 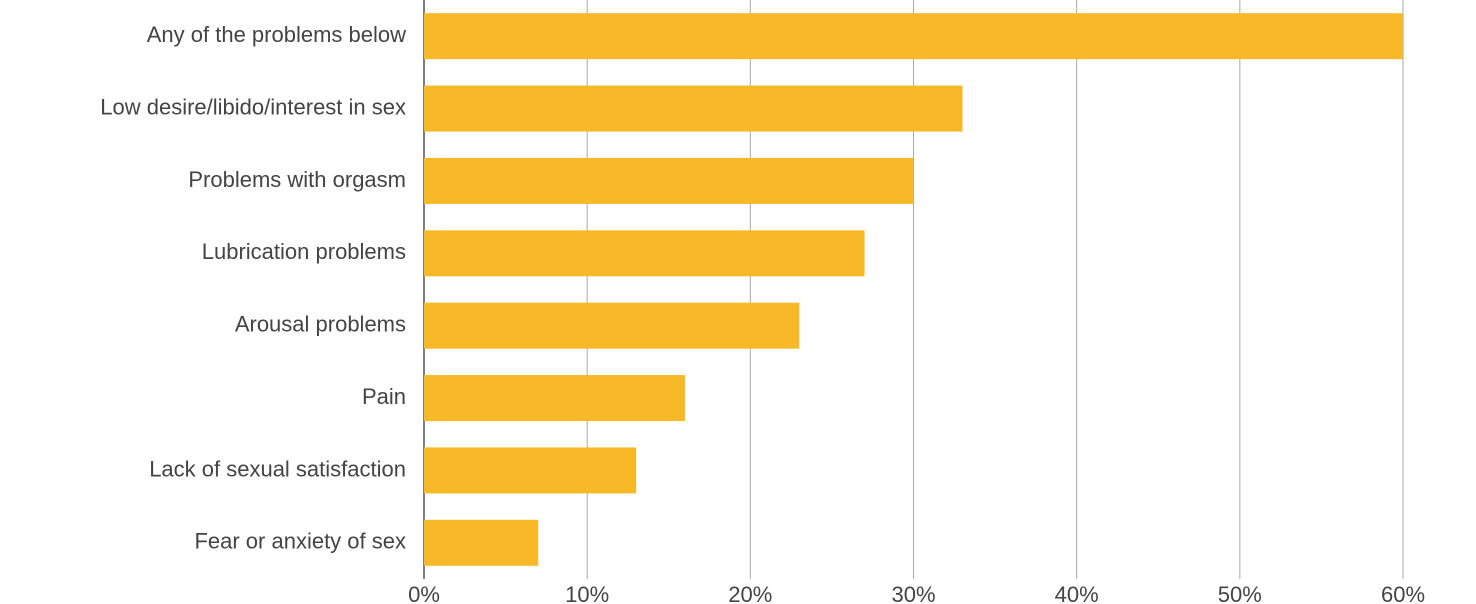 I want to click on y-tick-label: Lack of sexual satisfaction, so click(x=277, y=468).